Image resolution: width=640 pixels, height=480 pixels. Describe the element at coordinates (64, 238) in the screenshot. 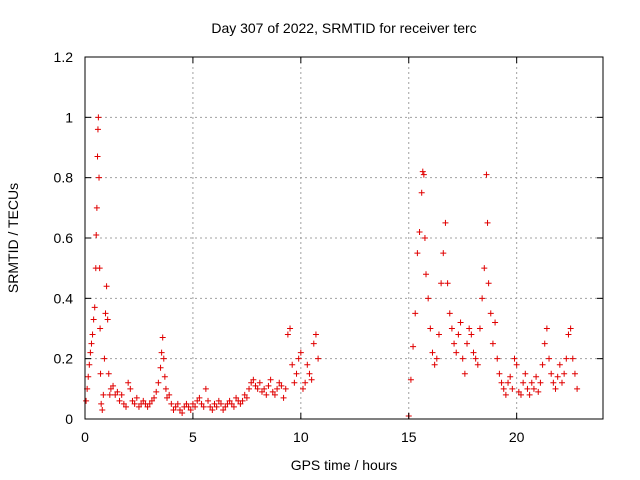

I see `y-tick-label: 0.6` at that location.